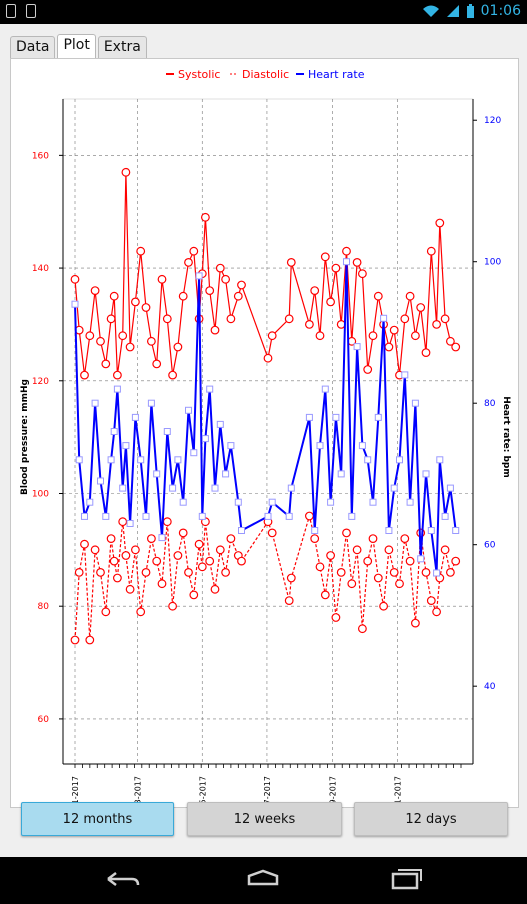  What do you see at coordinates (202, 791) in the screenshot?
I see `x-tick-label: 05-2017` at bounding box center [202, 791].